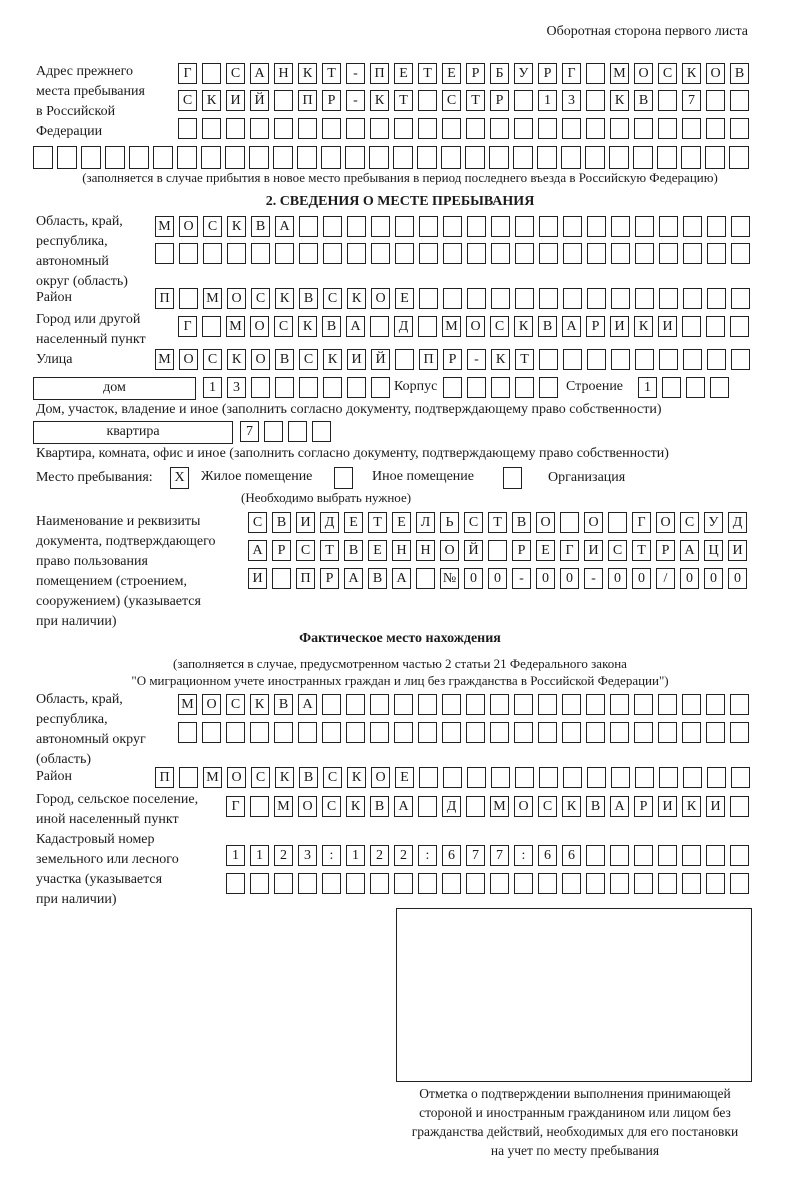 The image size is (800, 1180). Describe the element at coordinates (545, 578) in the screenshot. I see `char-cell: 0` at that location.